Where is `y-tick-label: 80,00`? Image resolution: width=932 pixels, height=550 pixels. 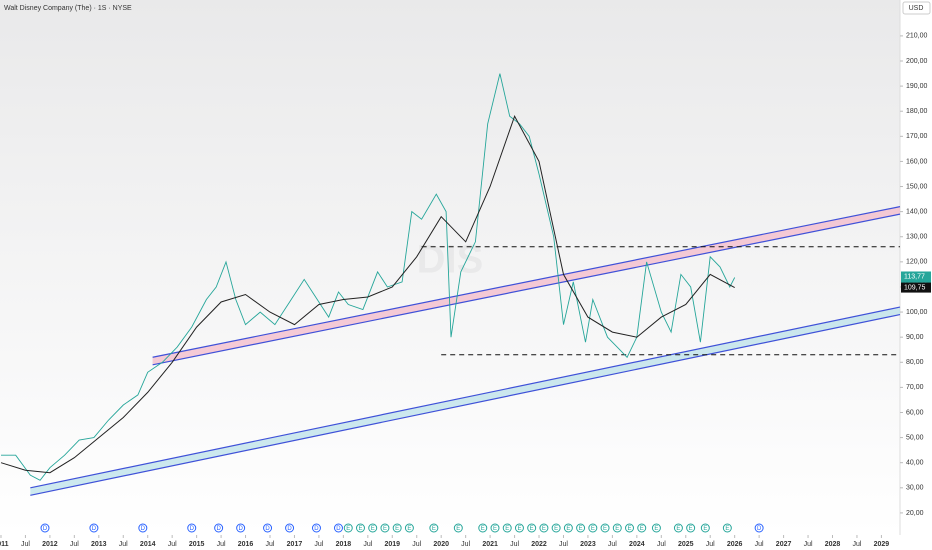 y-tick-label: 80,00 is located at coordinates (915, 362).